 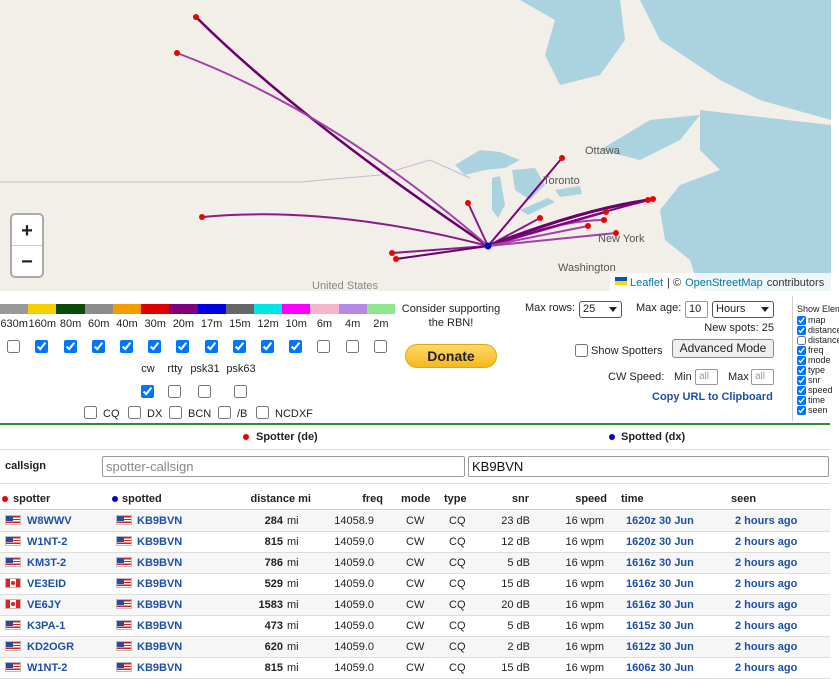 I want to click on spotter-callsign: KD2OGR, so click(x=51, y=647).